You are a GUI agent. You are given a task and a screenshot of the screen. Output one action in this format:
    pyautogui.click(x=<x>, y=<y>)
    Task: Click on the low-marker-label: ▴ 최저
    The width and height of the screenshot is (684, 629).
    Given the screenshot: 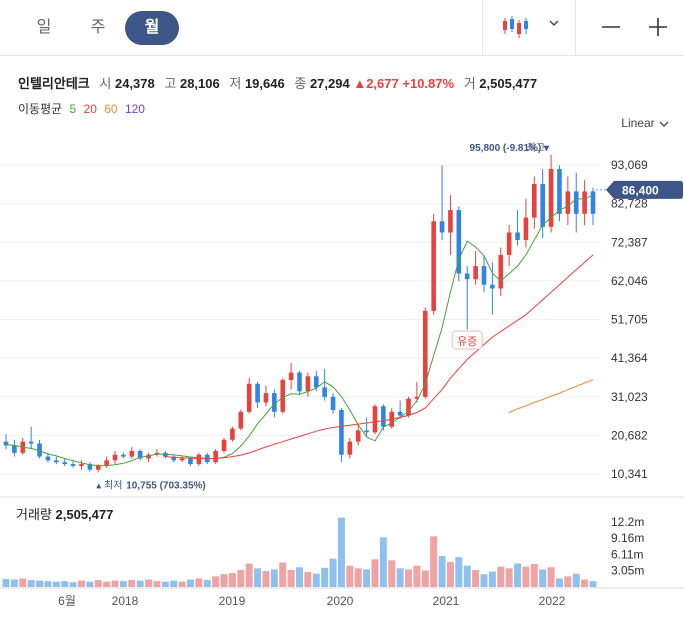 What is the action you would take?
    pyautogui.click(x=109, y=485)
    